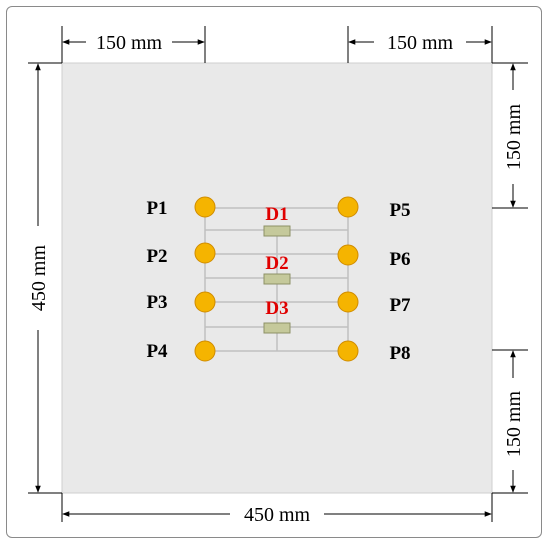 This screenshot has height=545, width=550. Describe the element at coordinates (514, 424) in the screenshot. I see `dim-right-bottom: 150 mm` at that location.